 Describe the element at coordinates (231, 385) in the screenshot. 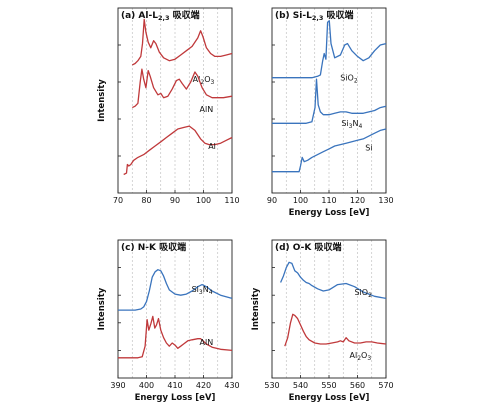

I see `x-tick-label: 430` at that location.